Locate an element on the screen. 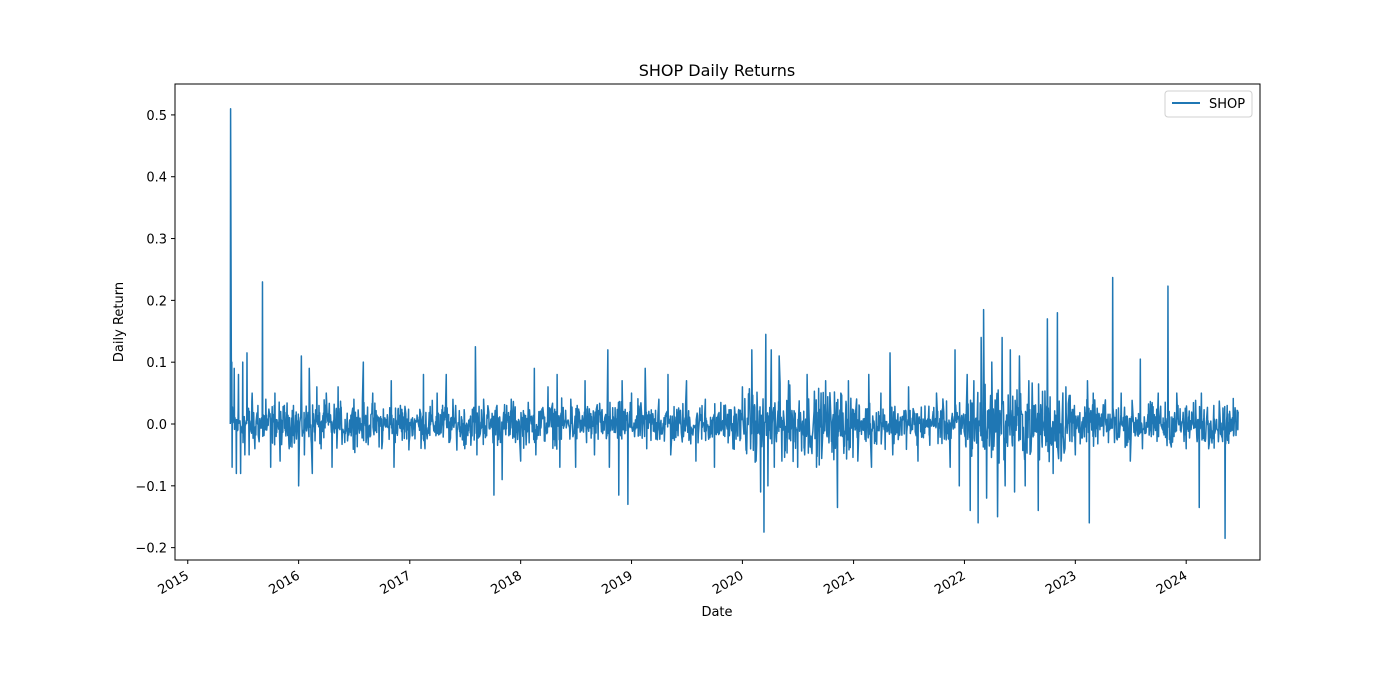 The height and width of the screenshot is (700, 1400). y-axis-label: Daily Return is located at coordinates (119, 322).